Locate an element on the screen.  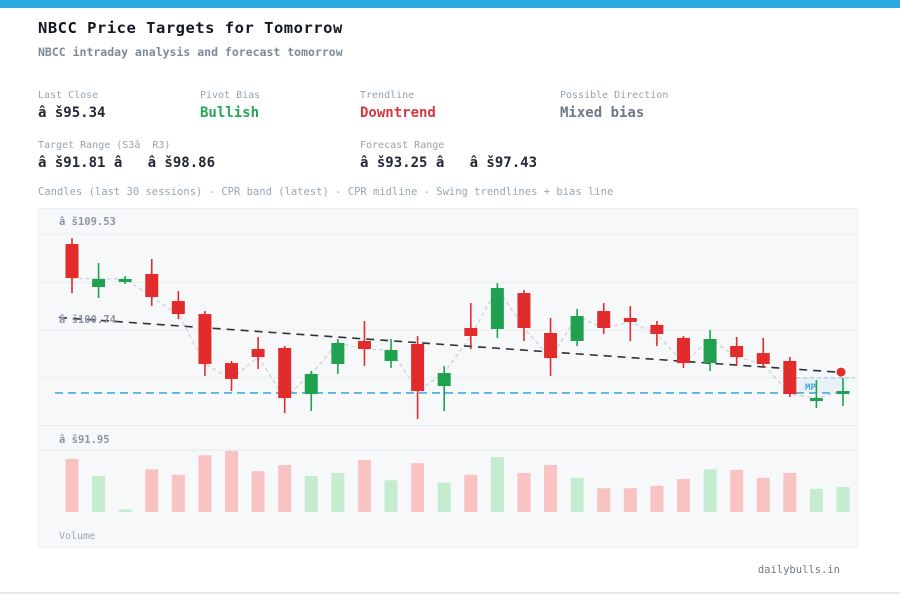
price-label: â š100.74 is located at coordinates (87, 320).